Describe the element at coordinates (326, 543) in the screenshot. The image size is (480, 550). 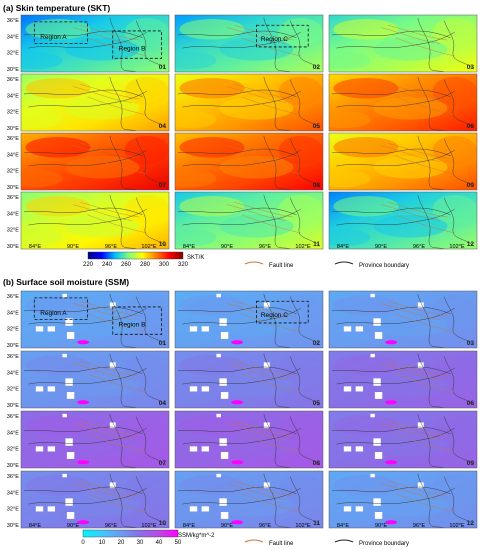
I see `ssm-legend: Fault line Province boundary` at that location.